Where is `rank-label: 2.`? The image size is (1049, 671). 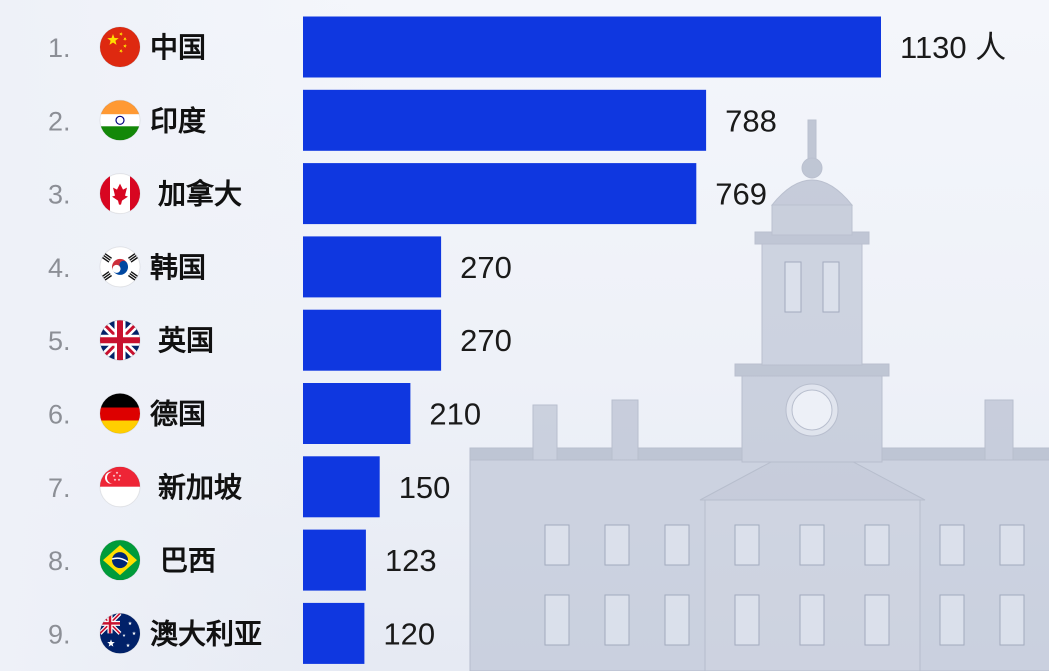
rank-label: 2. is located at coordinates (59, 121).